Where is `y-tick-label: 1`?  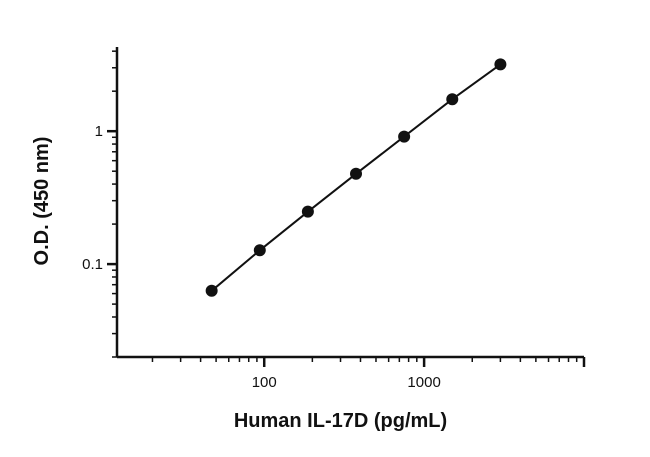 y-tick-label: 1 is located at coordinates (99, 131).